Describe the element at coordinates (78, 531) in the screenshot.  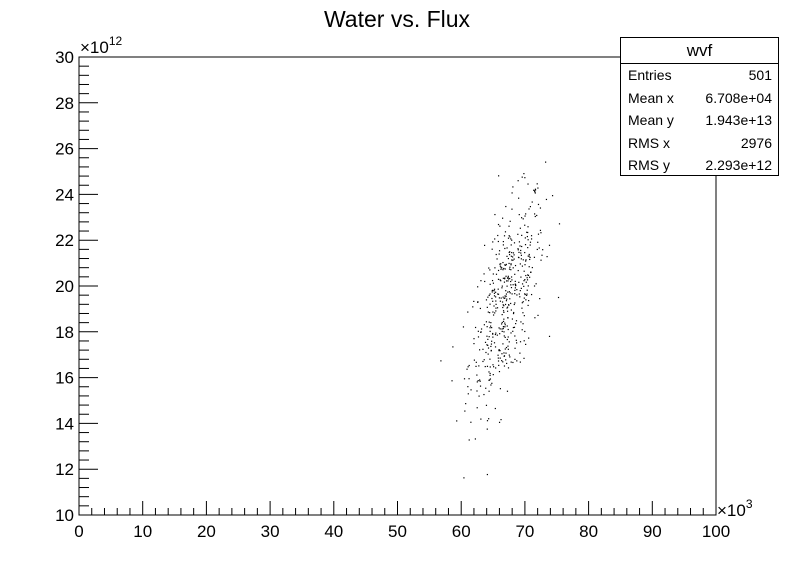
I see `x-tick-label: 0` at that location.